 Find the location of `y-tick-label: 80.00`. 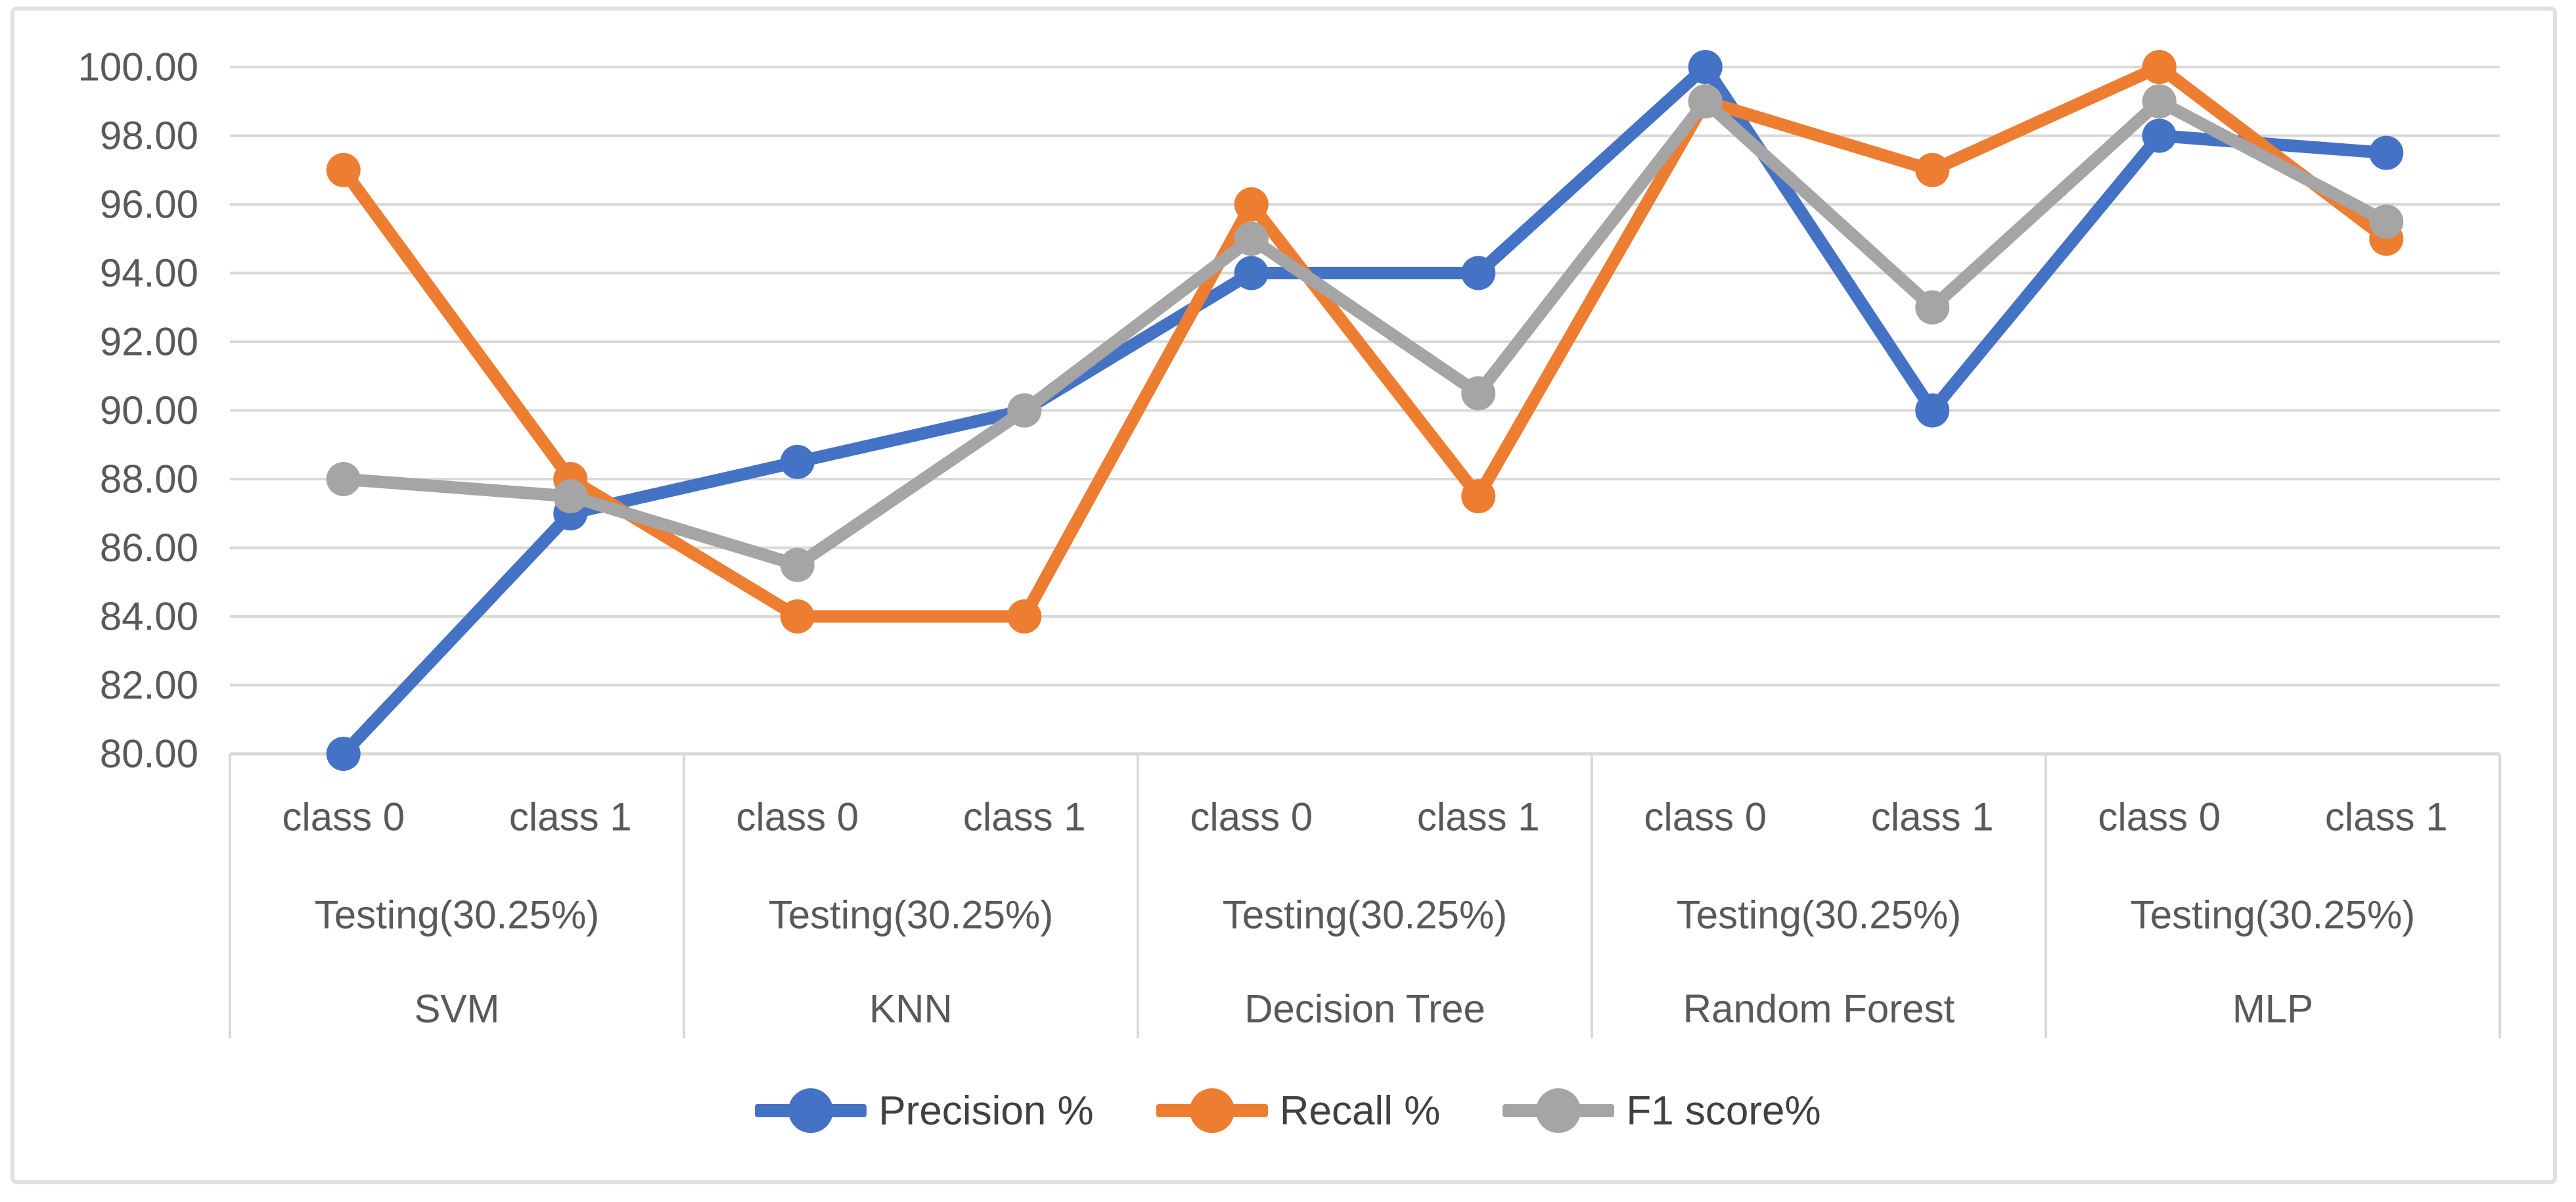

y-tick-label: 80.00 is located at coordinates (149, 754).